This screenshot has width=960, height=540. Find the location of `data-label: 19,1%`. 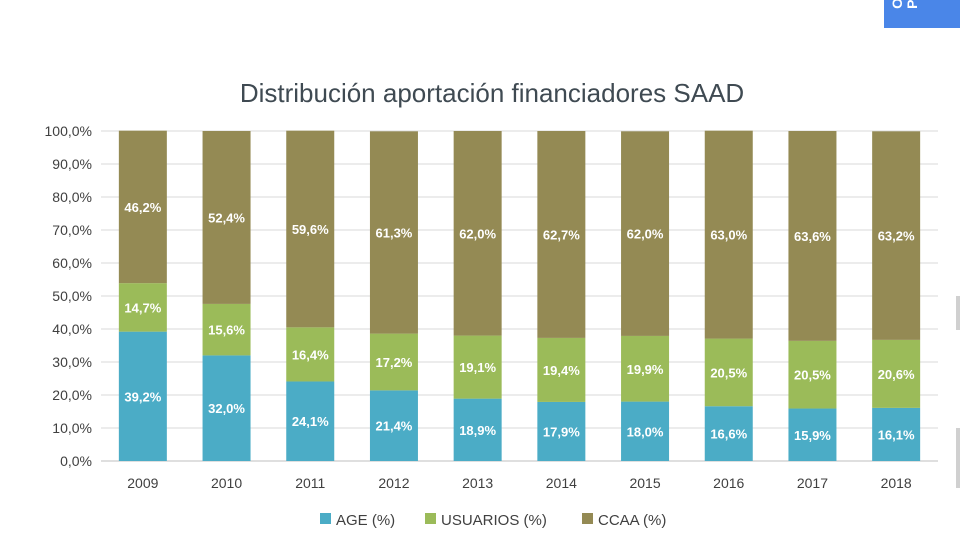

data-label: 19,1% is located at coordinates (477, 367).